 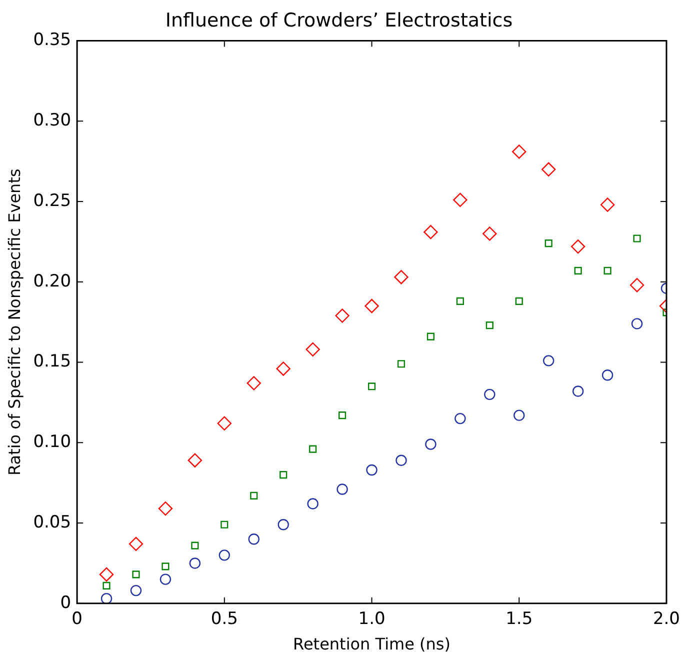 What do you see at coordinates (52, 200) in the screenshot?
I see `y-tick-label: 0.25` at bounding box center [52, 200].